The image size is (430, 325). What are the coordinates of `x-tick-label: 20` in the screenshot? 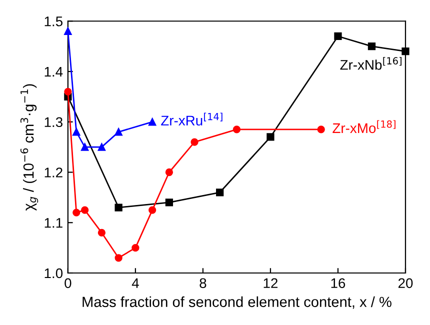 It's located at (405, 283).